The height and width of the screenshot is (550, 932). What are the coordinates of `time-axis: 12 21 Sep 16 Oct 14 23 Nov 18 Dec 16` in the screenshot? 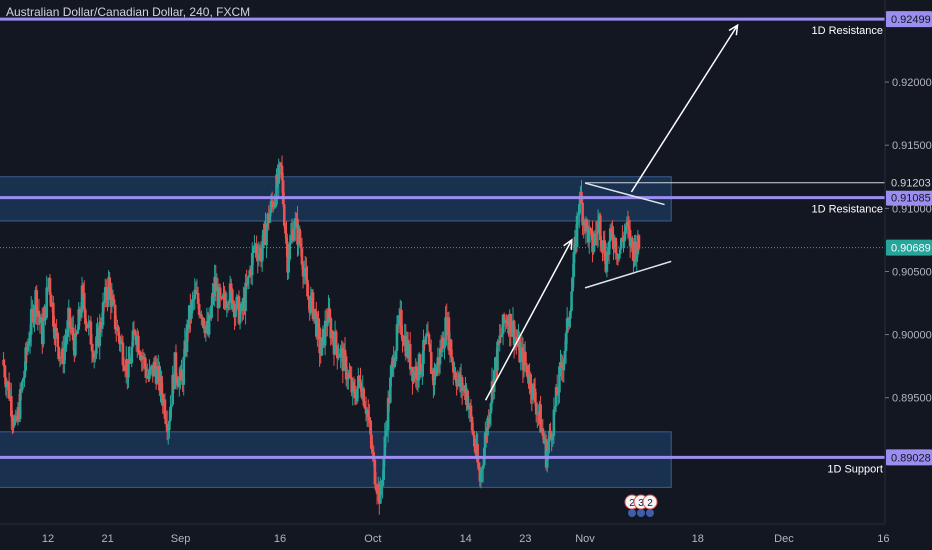 It's located at (466, 539).